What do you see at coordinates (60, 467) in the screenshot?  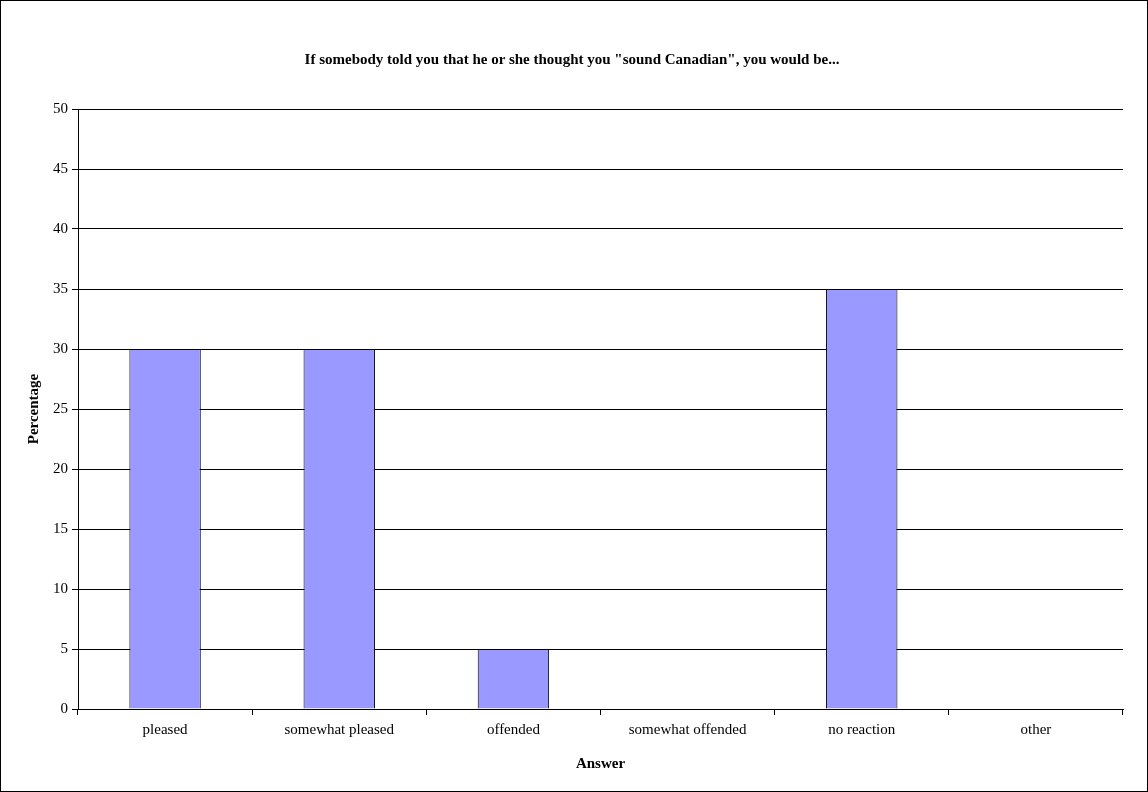 I see `y-tick-label: 20` at bounding box center [60, 467].